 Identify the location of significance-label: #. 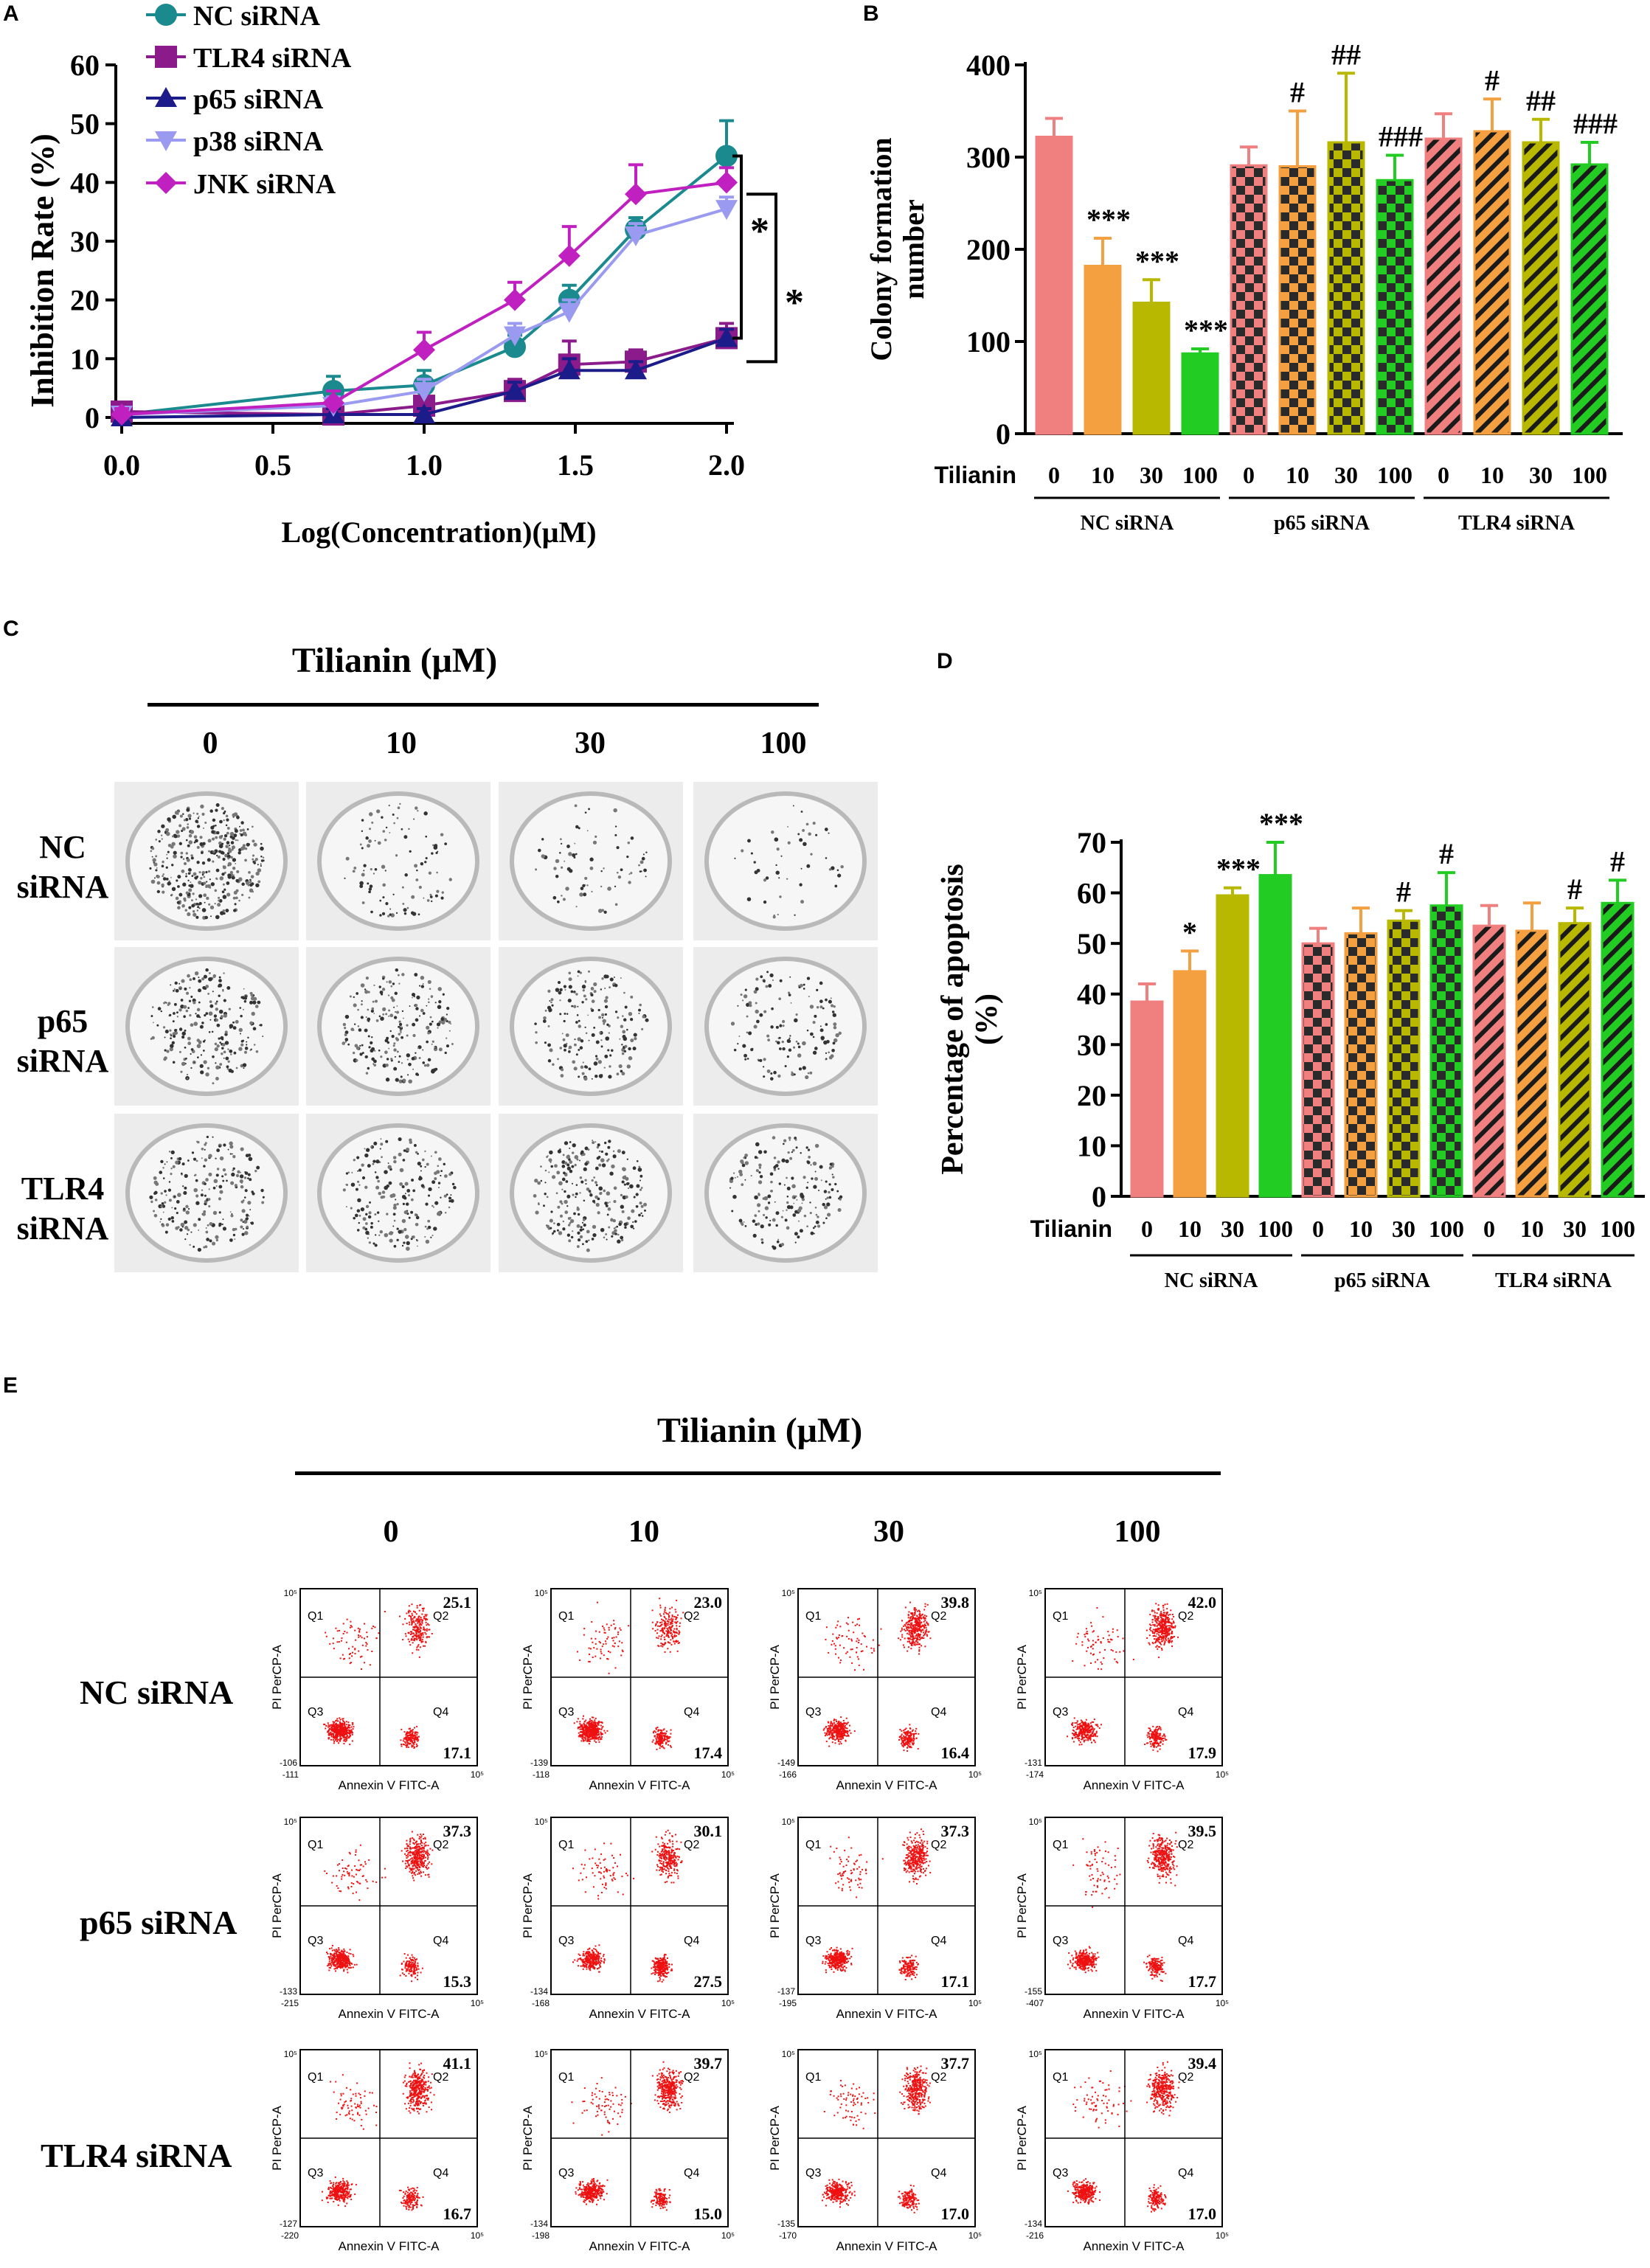
(1617, 861).